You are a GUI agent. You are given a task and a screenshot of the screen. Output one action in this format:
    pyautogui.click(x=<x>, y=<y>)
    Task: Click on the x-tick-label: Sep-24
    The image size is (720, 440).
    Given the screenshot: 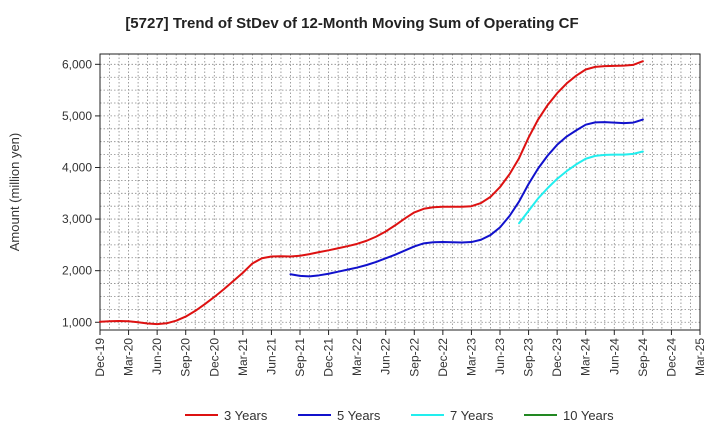 What is the action you would take?
    pyautogui.click(x=643, y=357)
    